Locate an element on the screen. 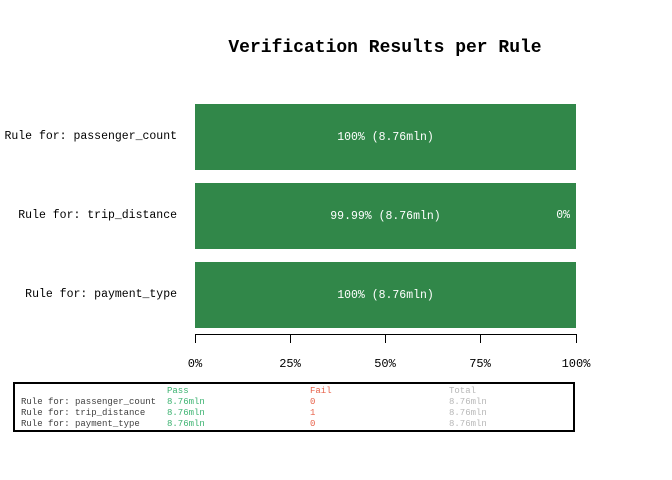 Image resolution: width=672 pixels, height=480 pixels. table-cell-rule: Rule for: passenger_count is located at coordinates (89, 402).